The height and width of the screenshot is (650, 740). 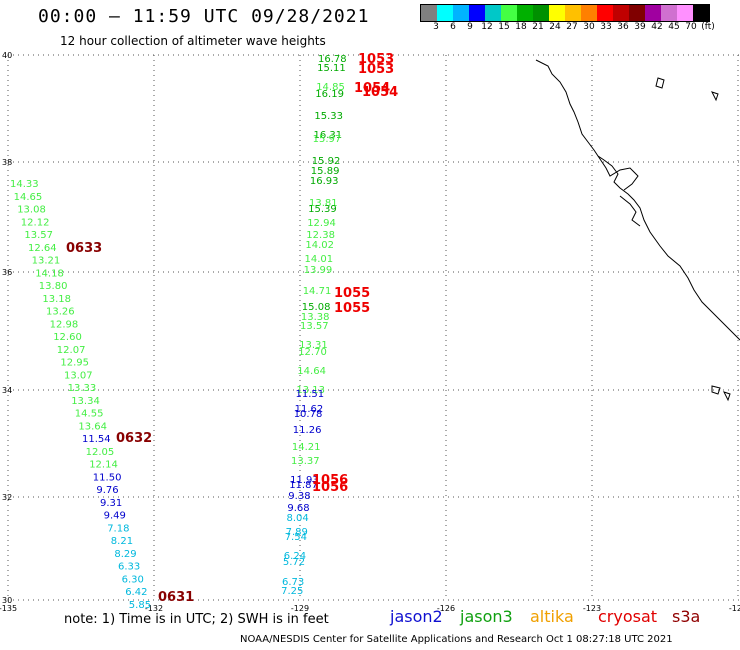 What do you see at coordinates (49, 273) in the screenshot?
I see `wave-height-value: 14.18` at bounding box center [49, 273].